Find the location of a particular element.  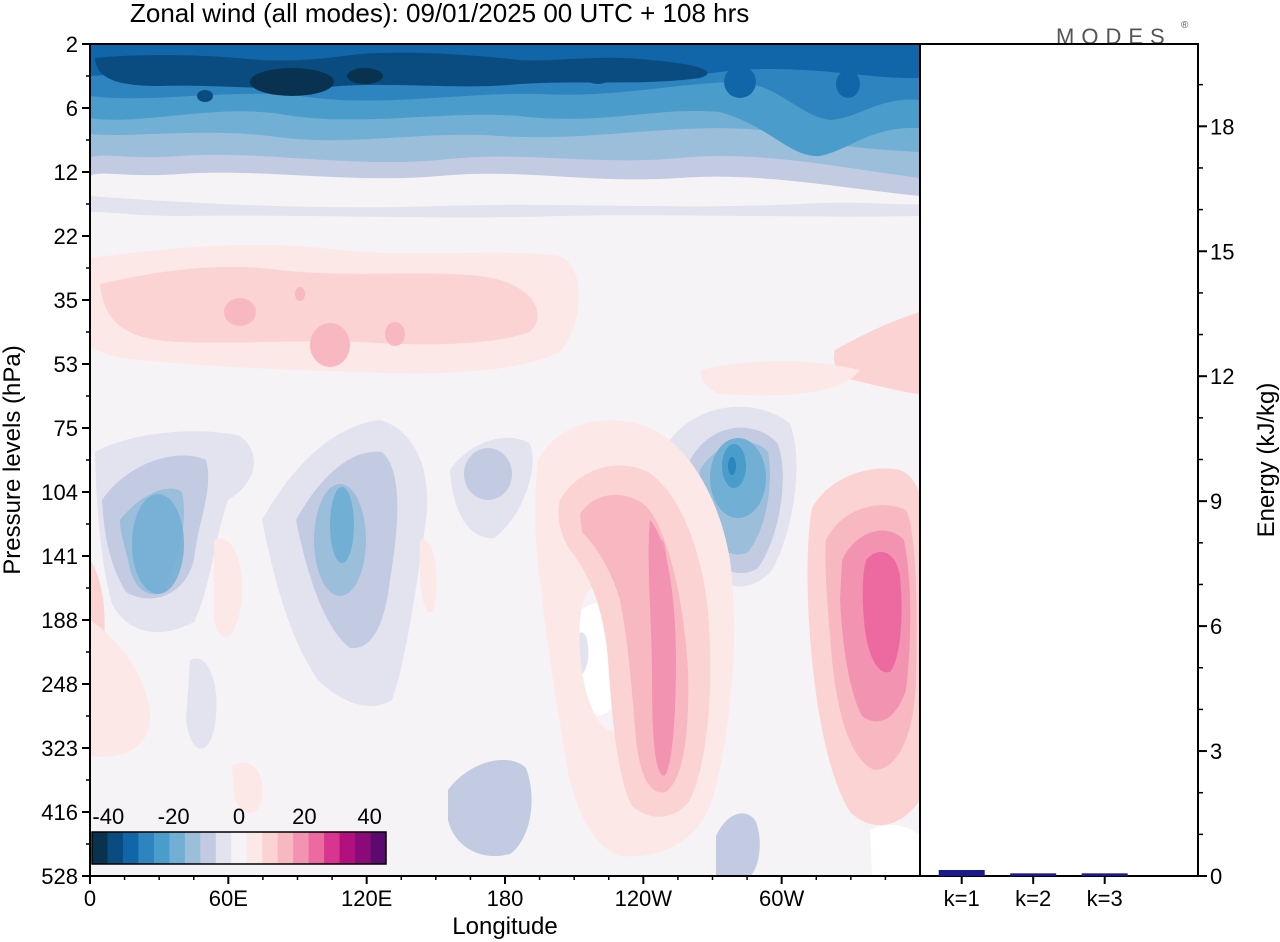

y-tick-label: 6 is located at coordinates (72, 108).